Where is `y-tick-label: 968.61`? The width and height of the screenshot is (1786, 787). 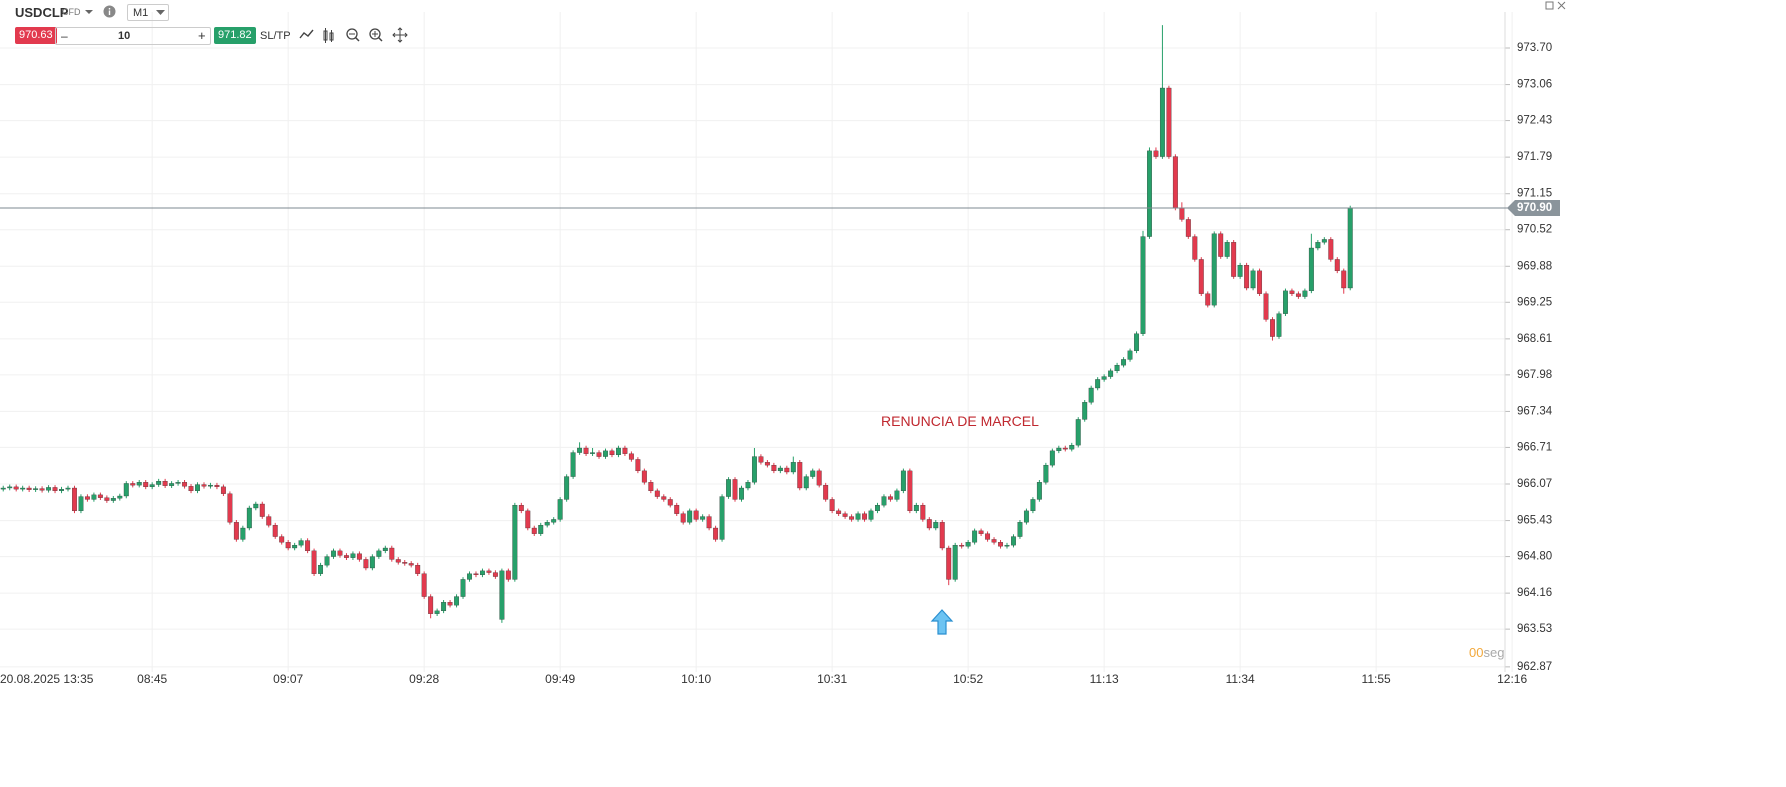
y-tick-label: 968.61 is located at coordinates (1534, 339).